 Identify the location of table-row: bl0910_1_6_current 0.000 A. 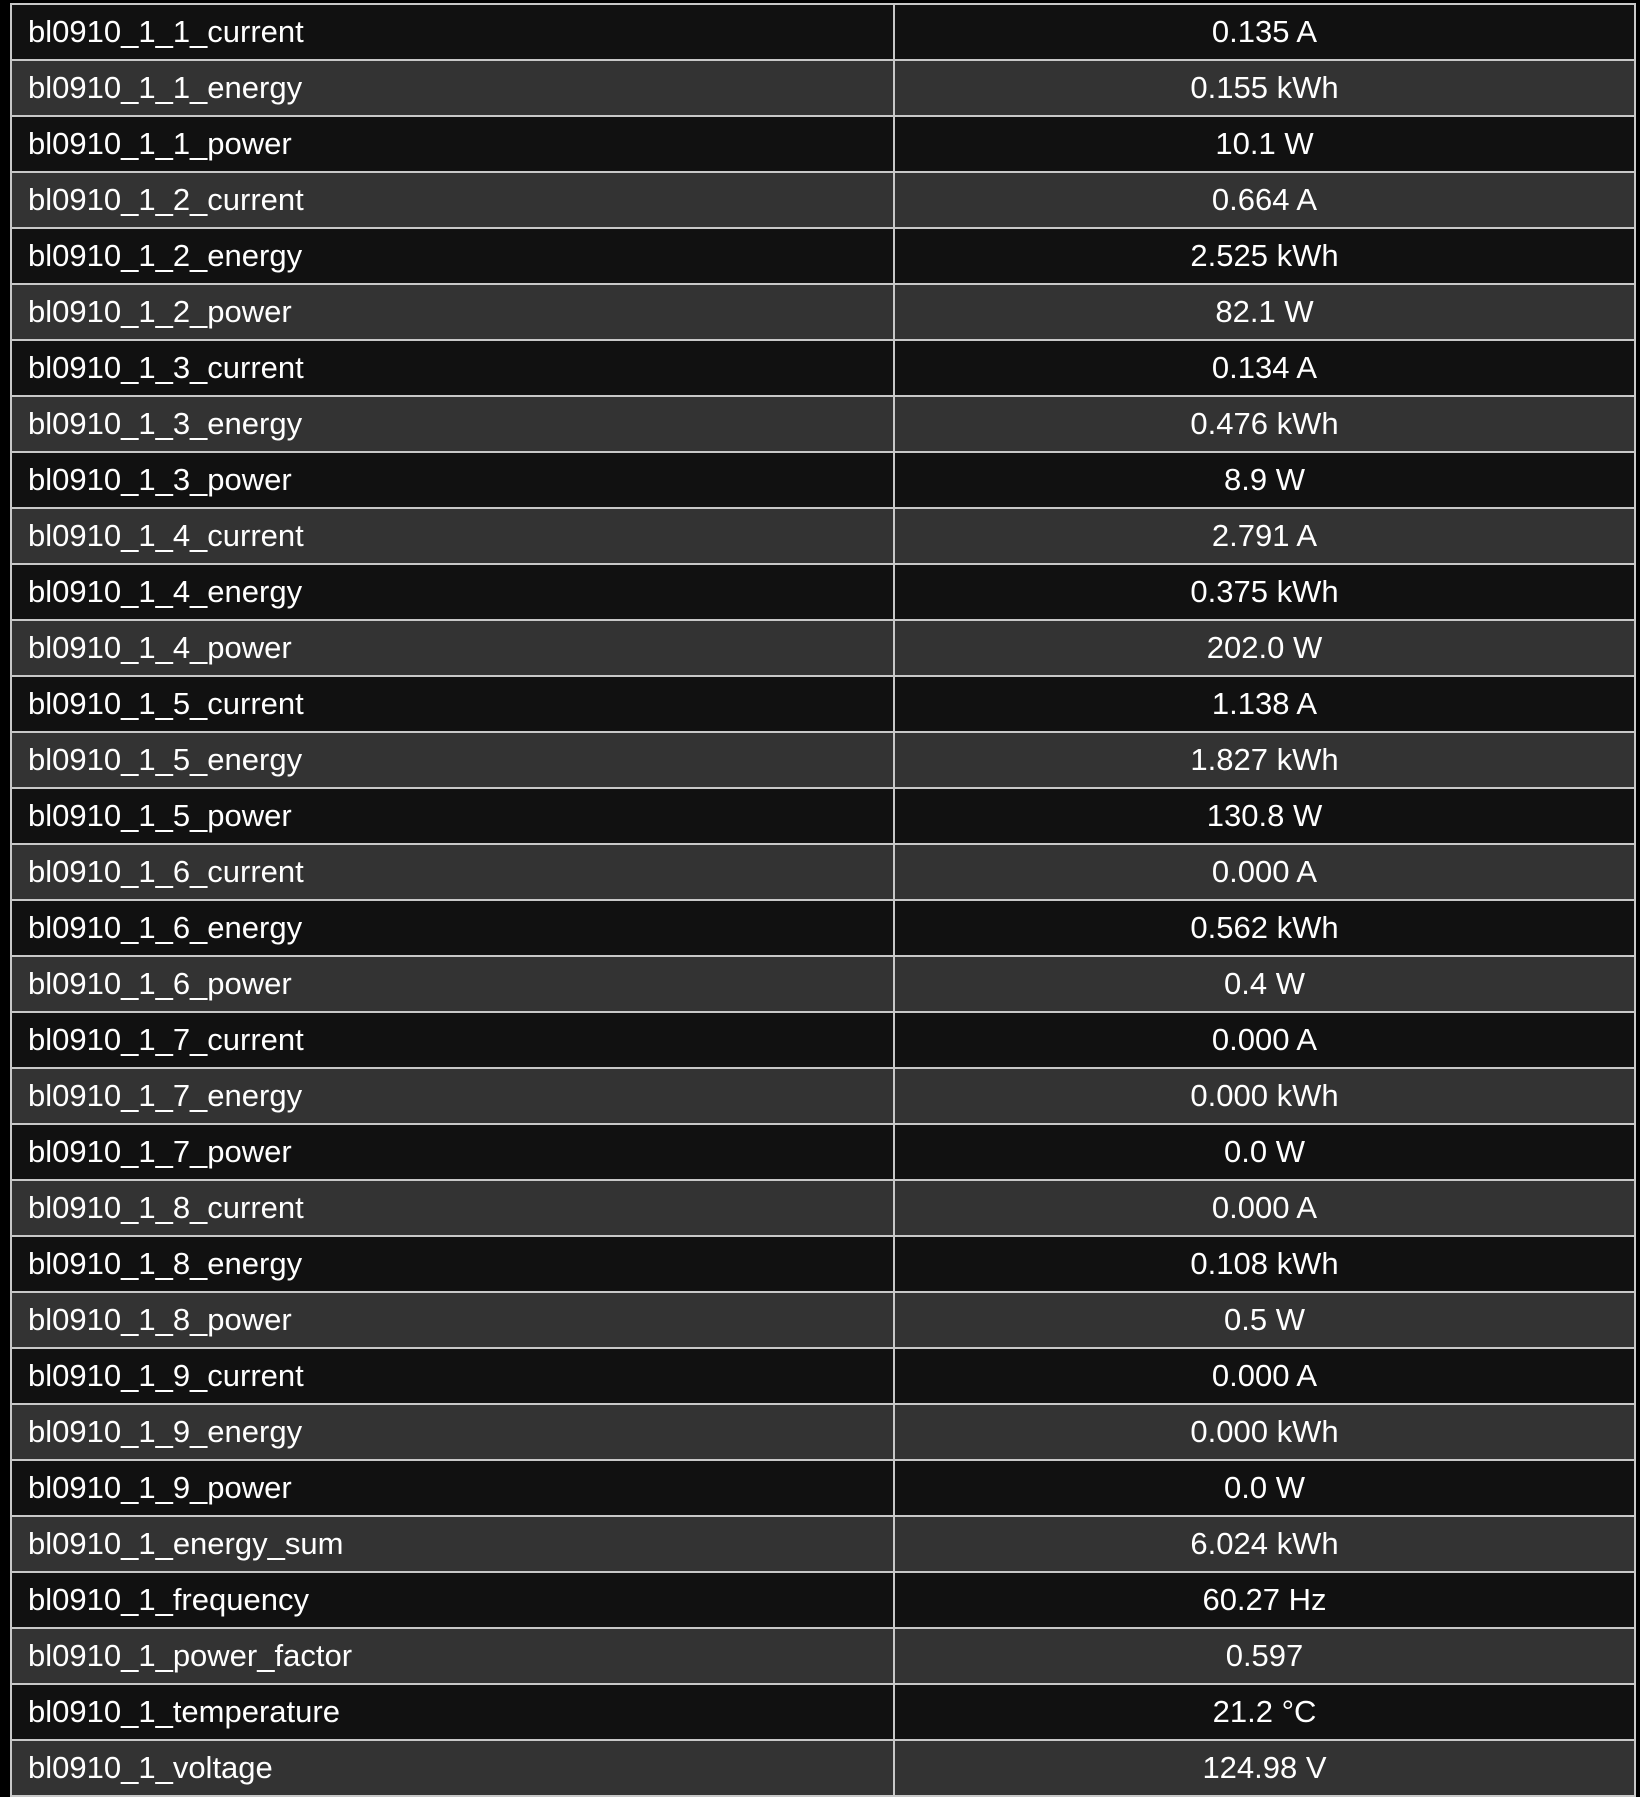
(823, 873).